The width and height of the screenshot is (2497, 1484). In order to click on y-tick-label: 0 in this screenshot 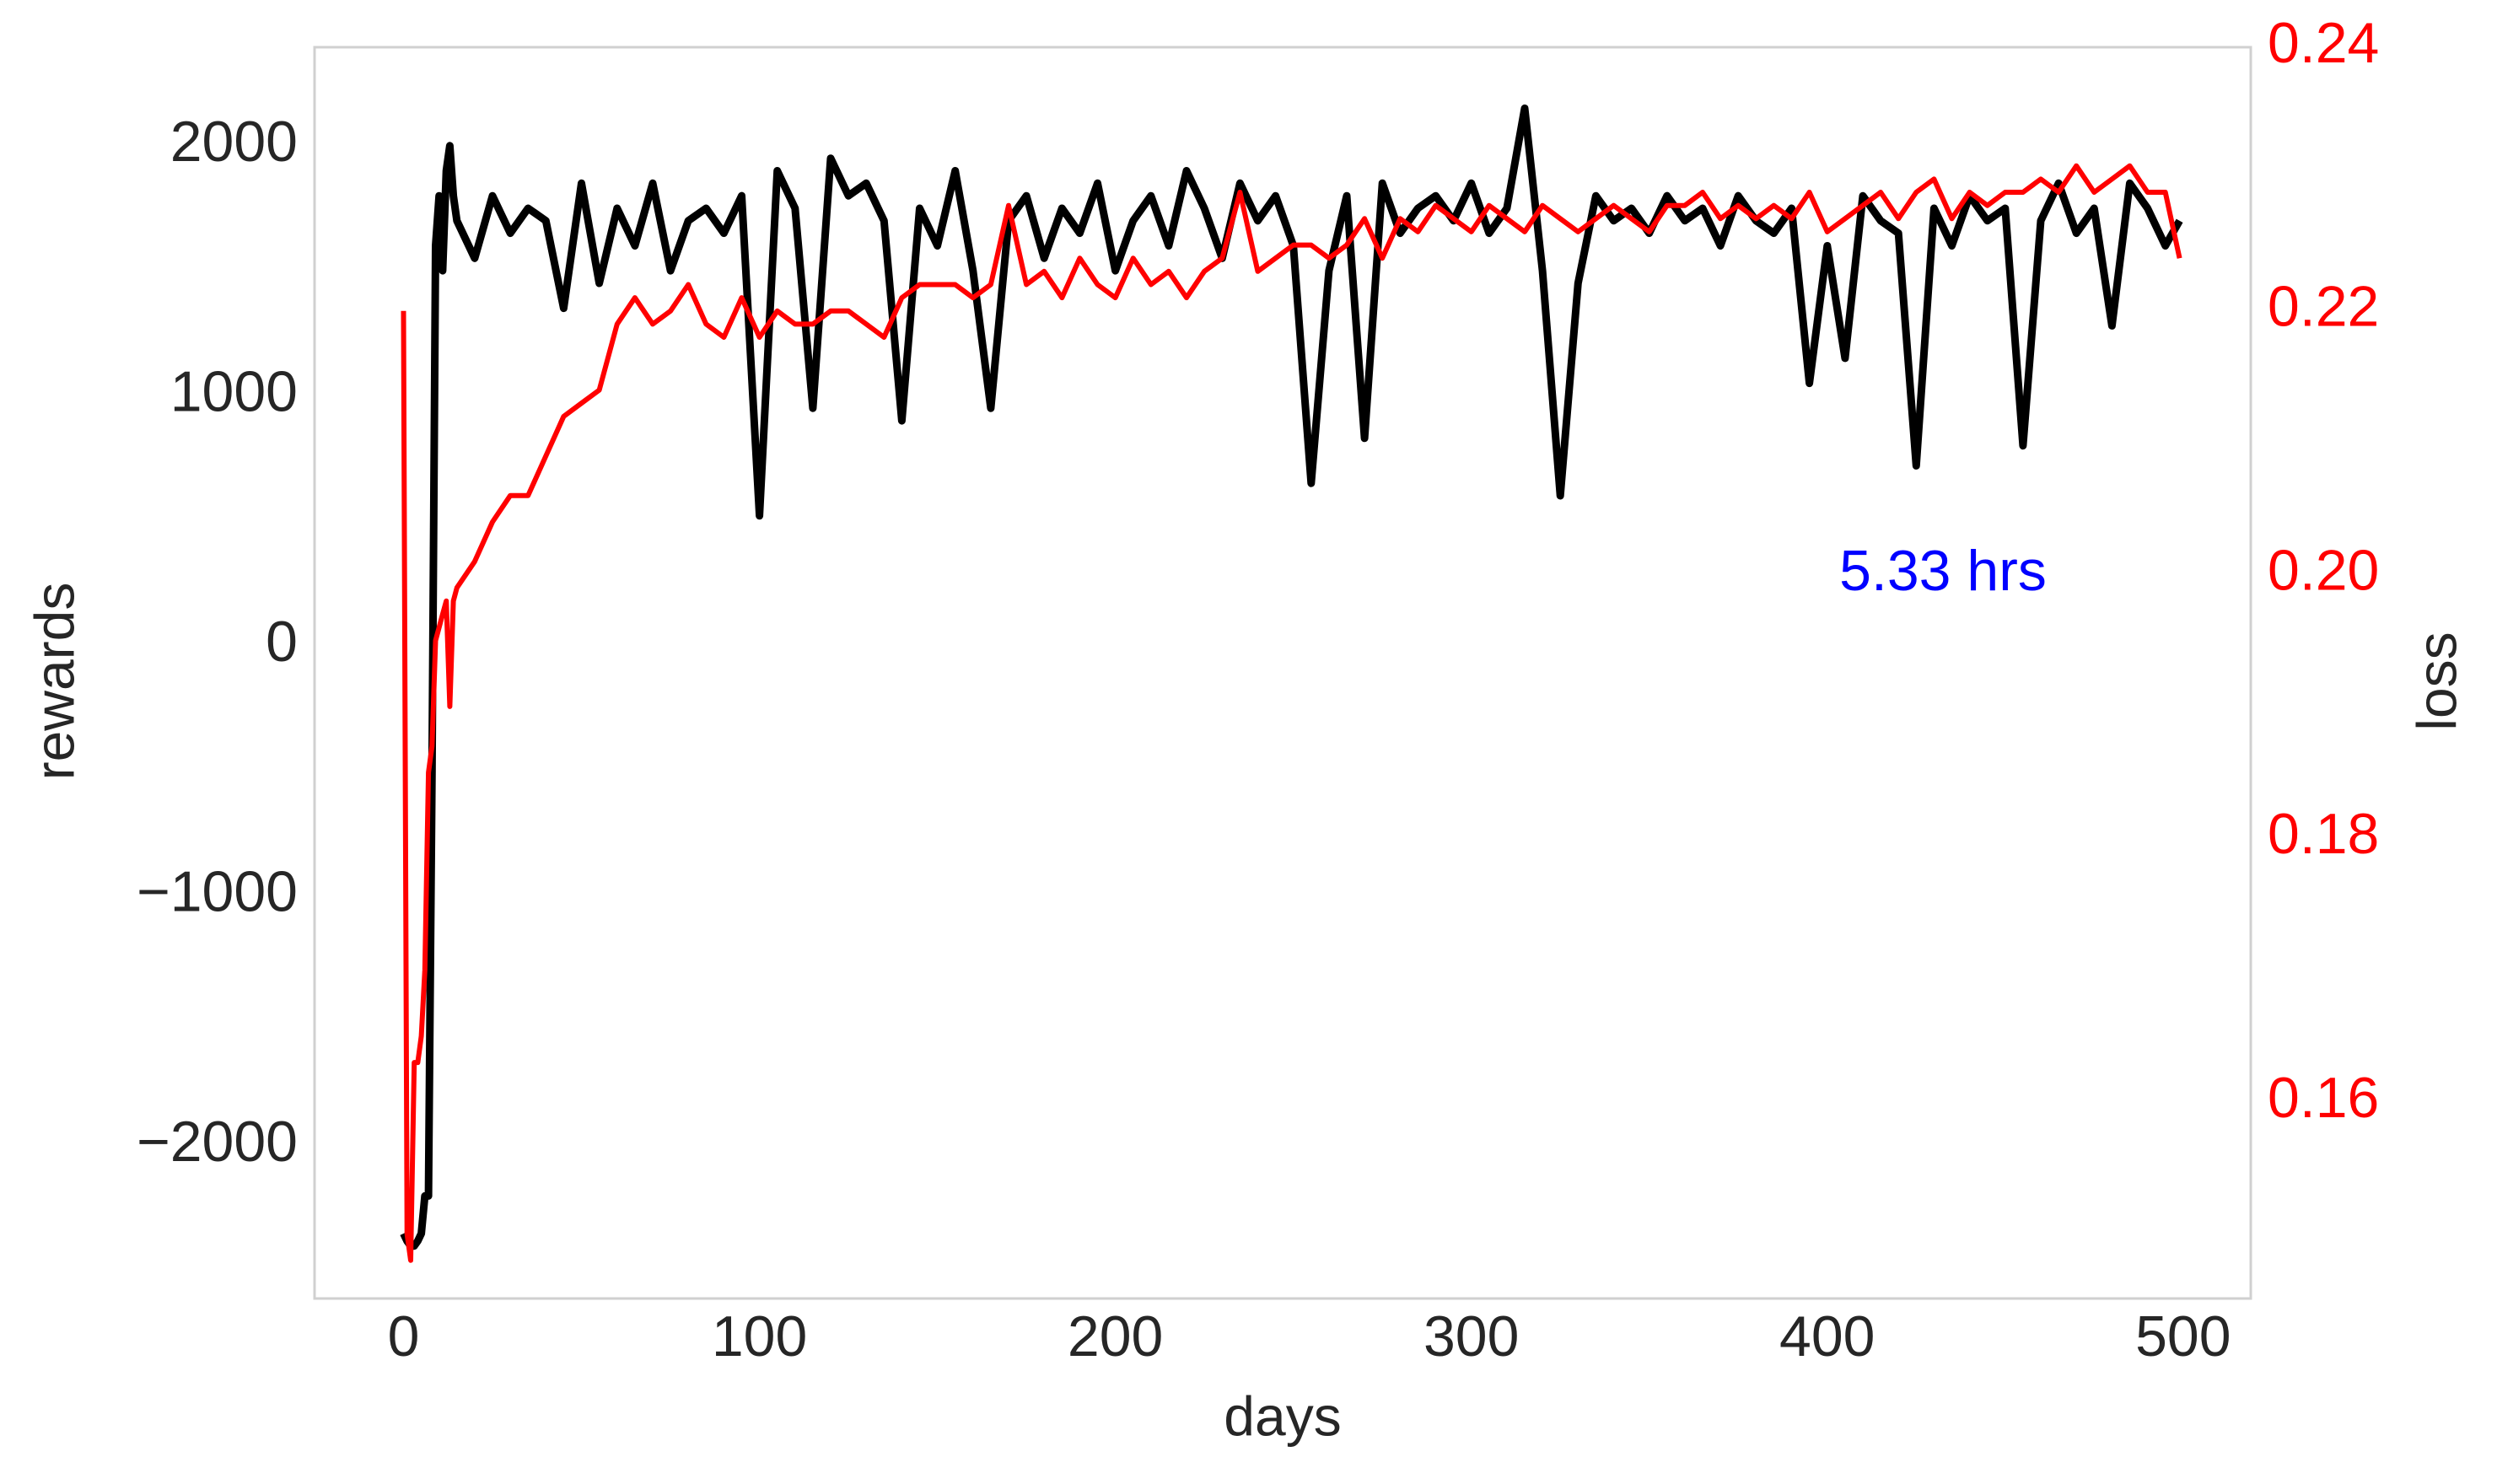, I will do `click(282, 642)`.